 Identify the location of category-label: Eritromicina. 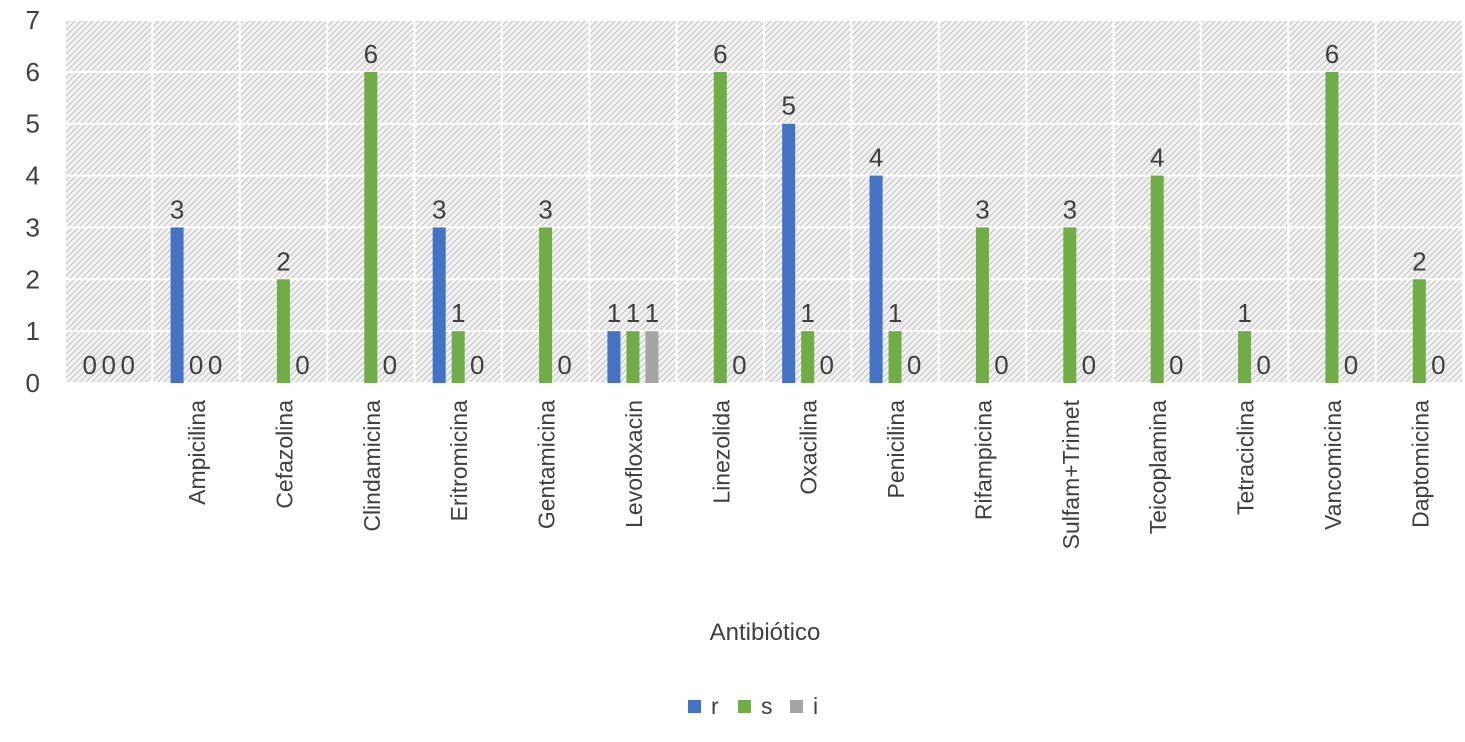
(459, 461).